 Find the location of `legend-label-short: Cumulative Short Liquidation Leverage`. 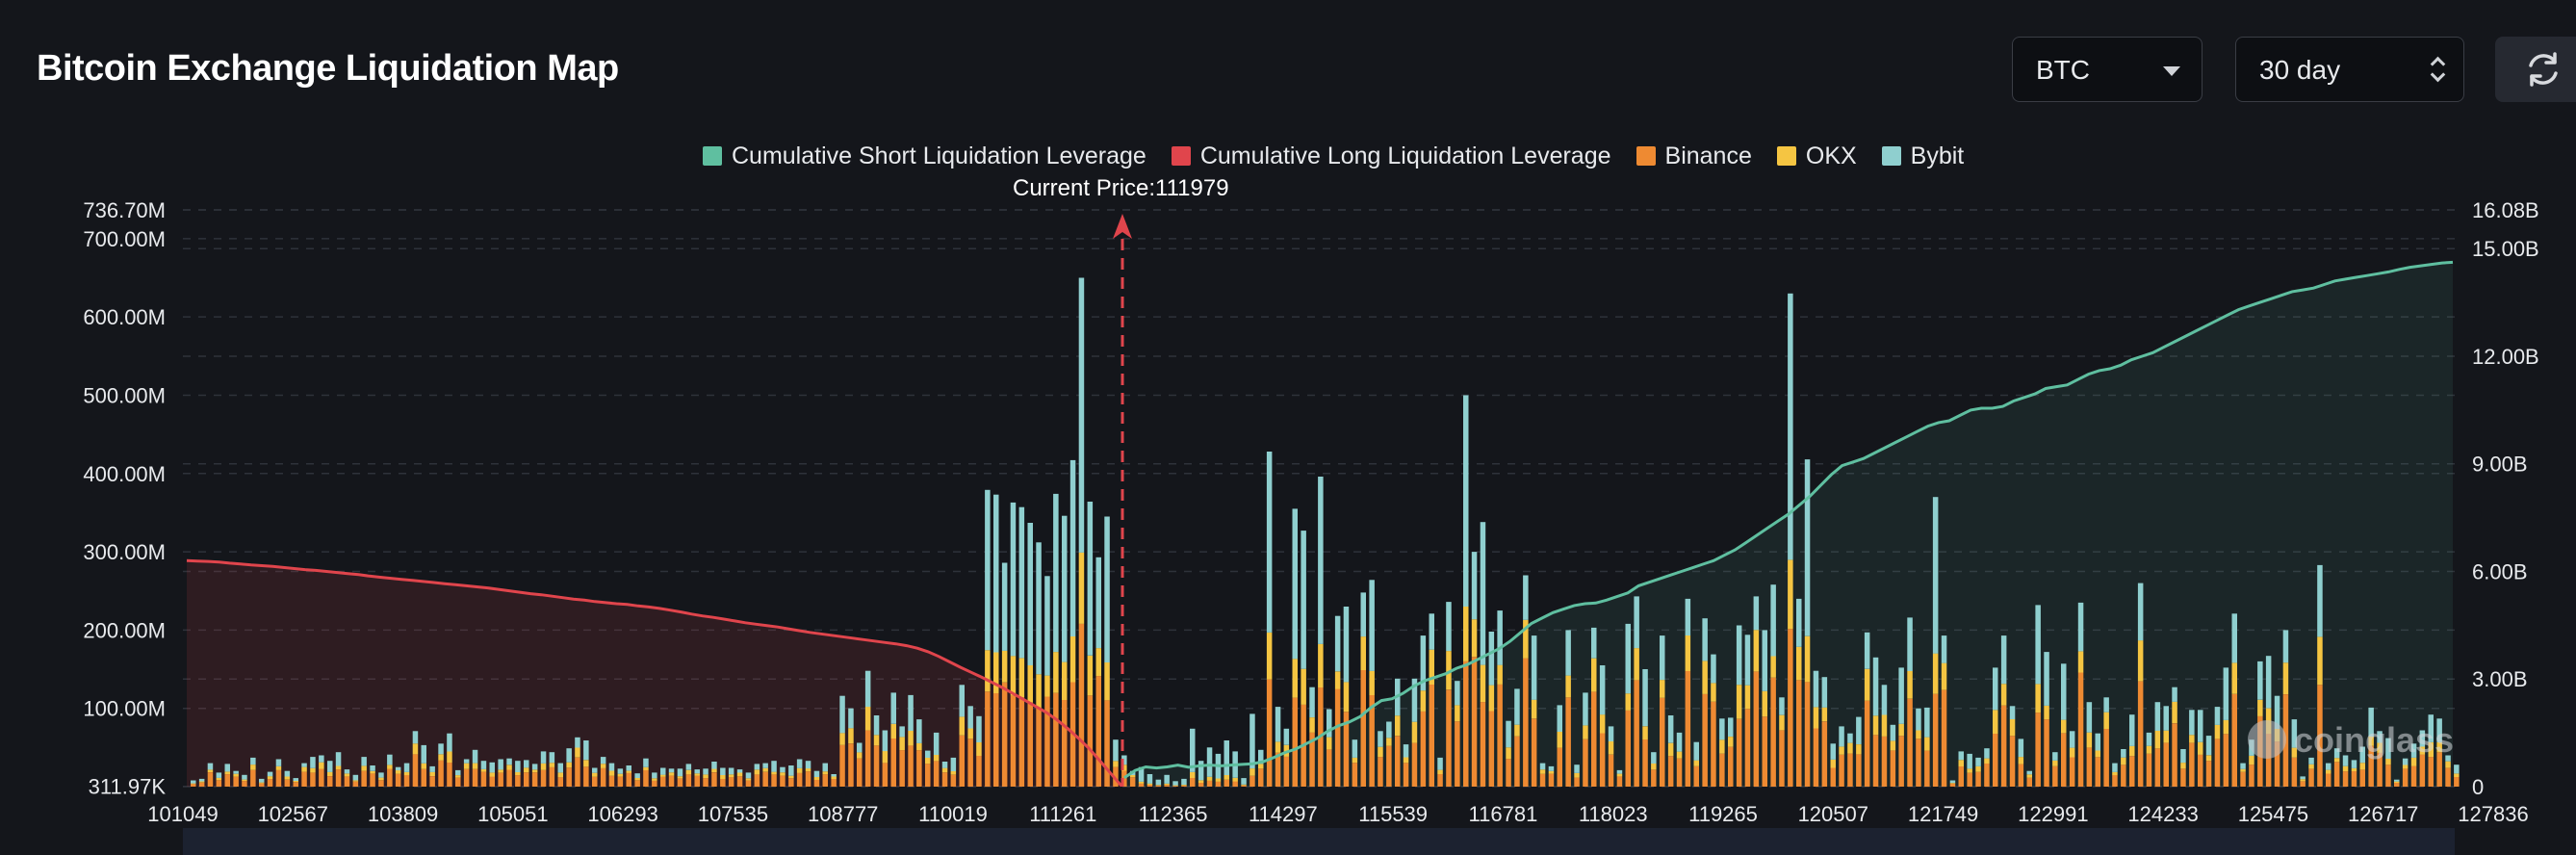

legend-label-short: Cumulative Short Liquidation Leverage is located at coordinates (939, 155).